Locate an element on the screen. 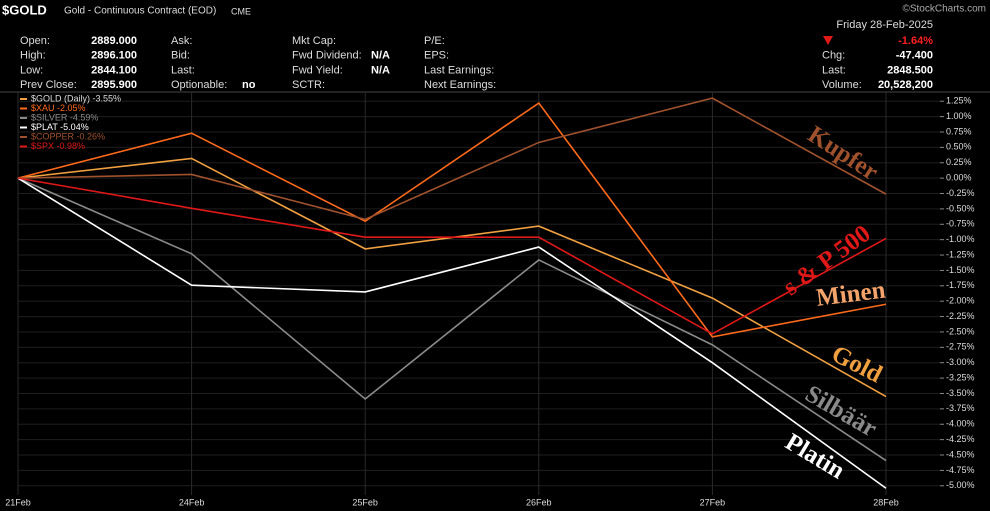 This screenshot has height=511, width=990. y-tick-label: -3.75% is located at coordinates (960, 408).